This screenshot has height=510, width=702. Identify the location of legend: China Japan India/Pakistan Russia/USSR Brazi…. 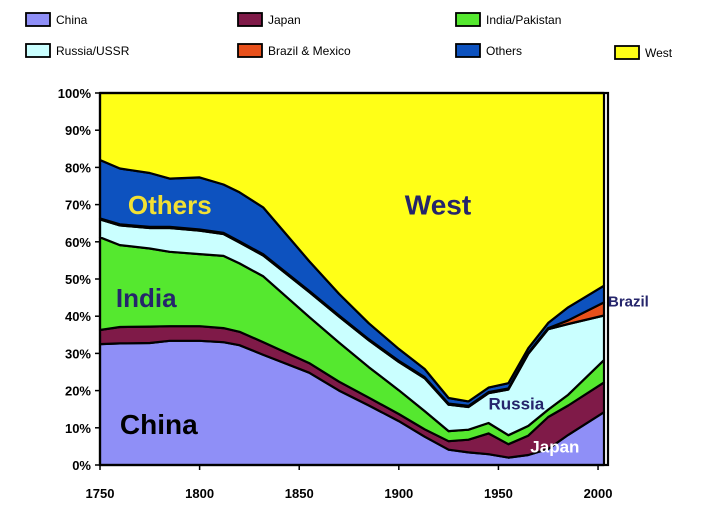
(349, 36).